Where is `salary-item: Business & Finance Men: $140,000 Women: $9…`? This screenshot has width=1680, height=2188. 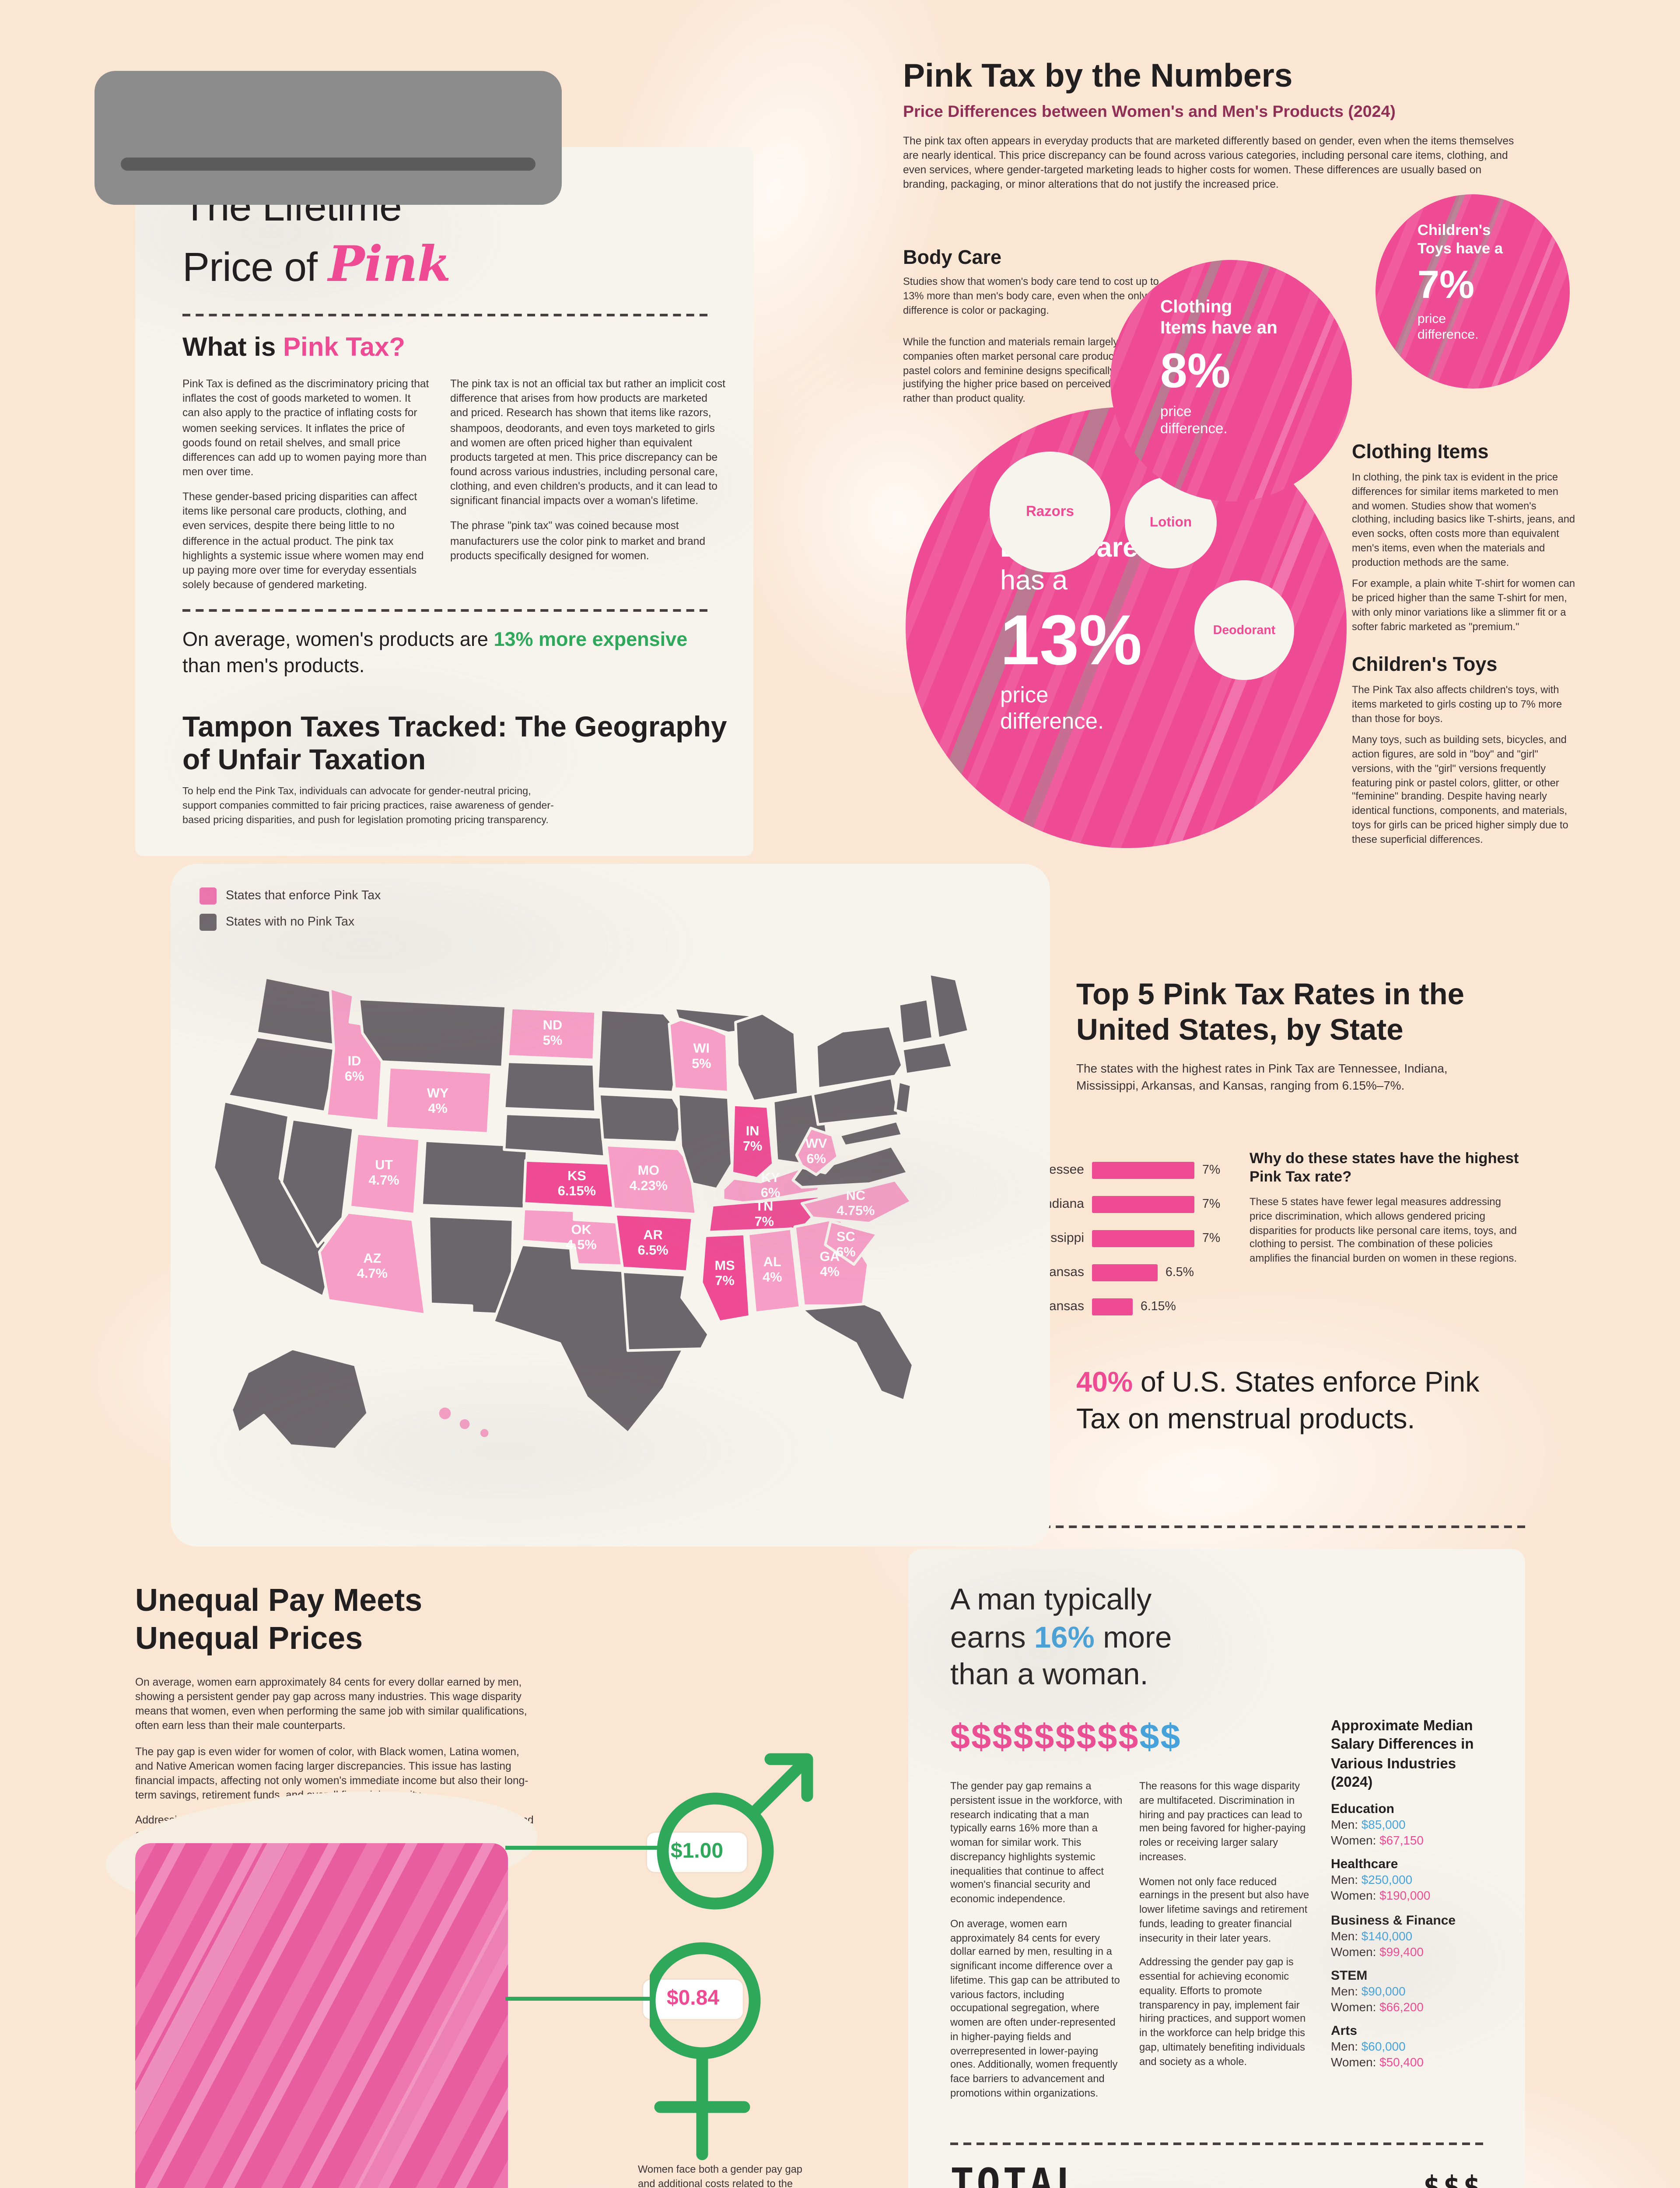
salary-item: Business & Finance Men: $140,000 Women: $9… is located at coordinates (1411, 1937).